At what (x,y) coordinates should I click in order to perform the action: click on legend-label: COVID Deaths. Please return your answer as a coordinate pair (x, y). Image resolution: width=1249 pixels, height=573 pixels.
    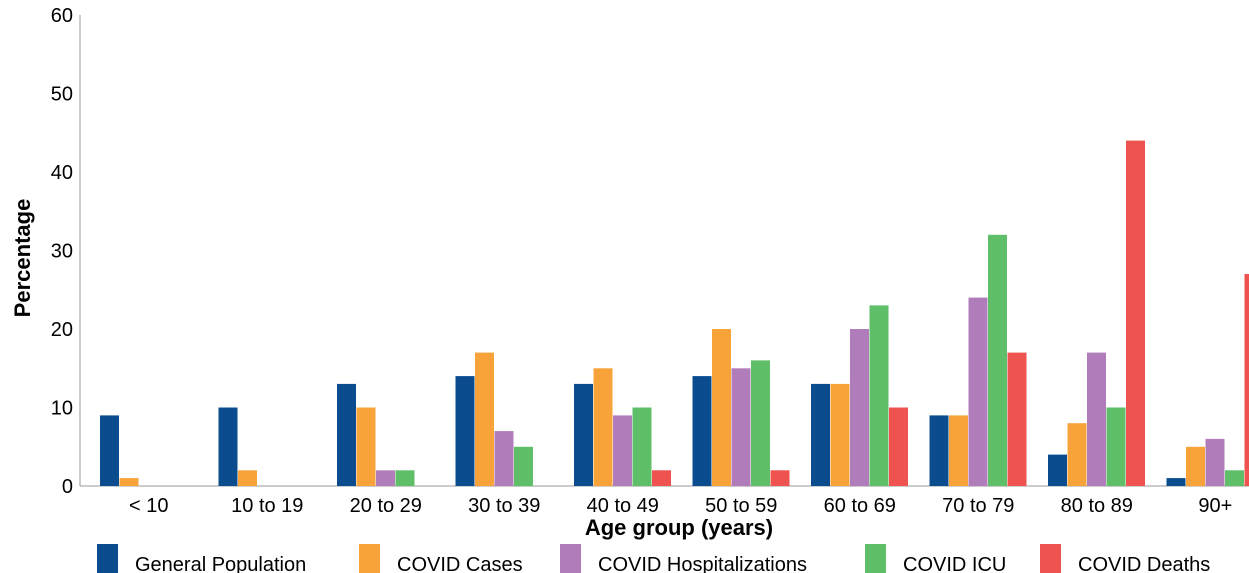
    Looking at the image, I should click on (1144, 563).